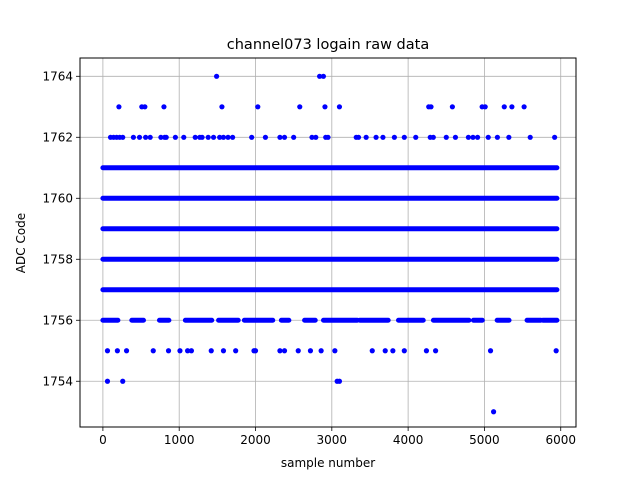 Image resolution: width=640 pixels, height=480 pixels. I want to click on y-tick-label: 1756, so click(57, 320).